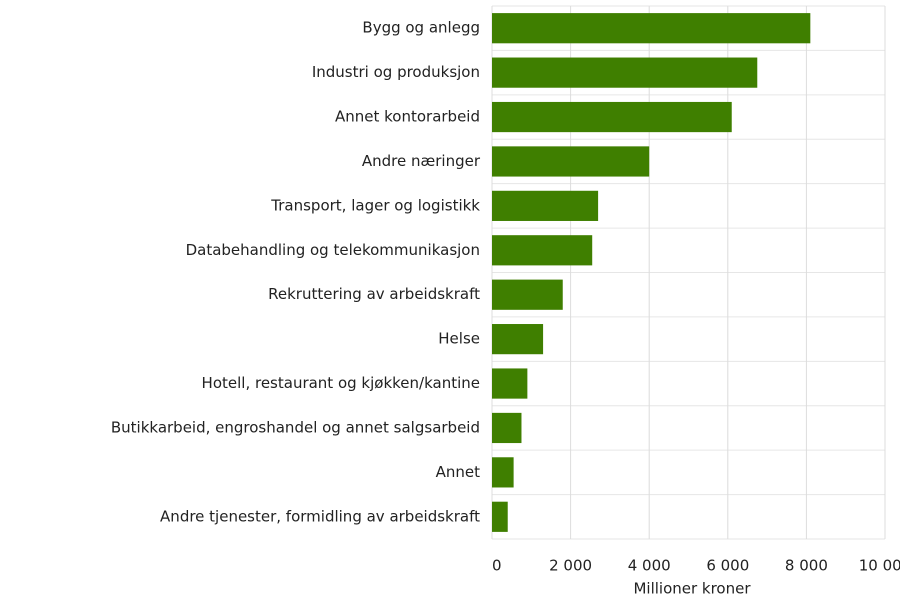 The height and width of the screenshot is (600, 900). What do you see at coordinates (649, 566) in the screenshot?
I see `x-tick-label: 4 000` at bounding box center [649, 566].